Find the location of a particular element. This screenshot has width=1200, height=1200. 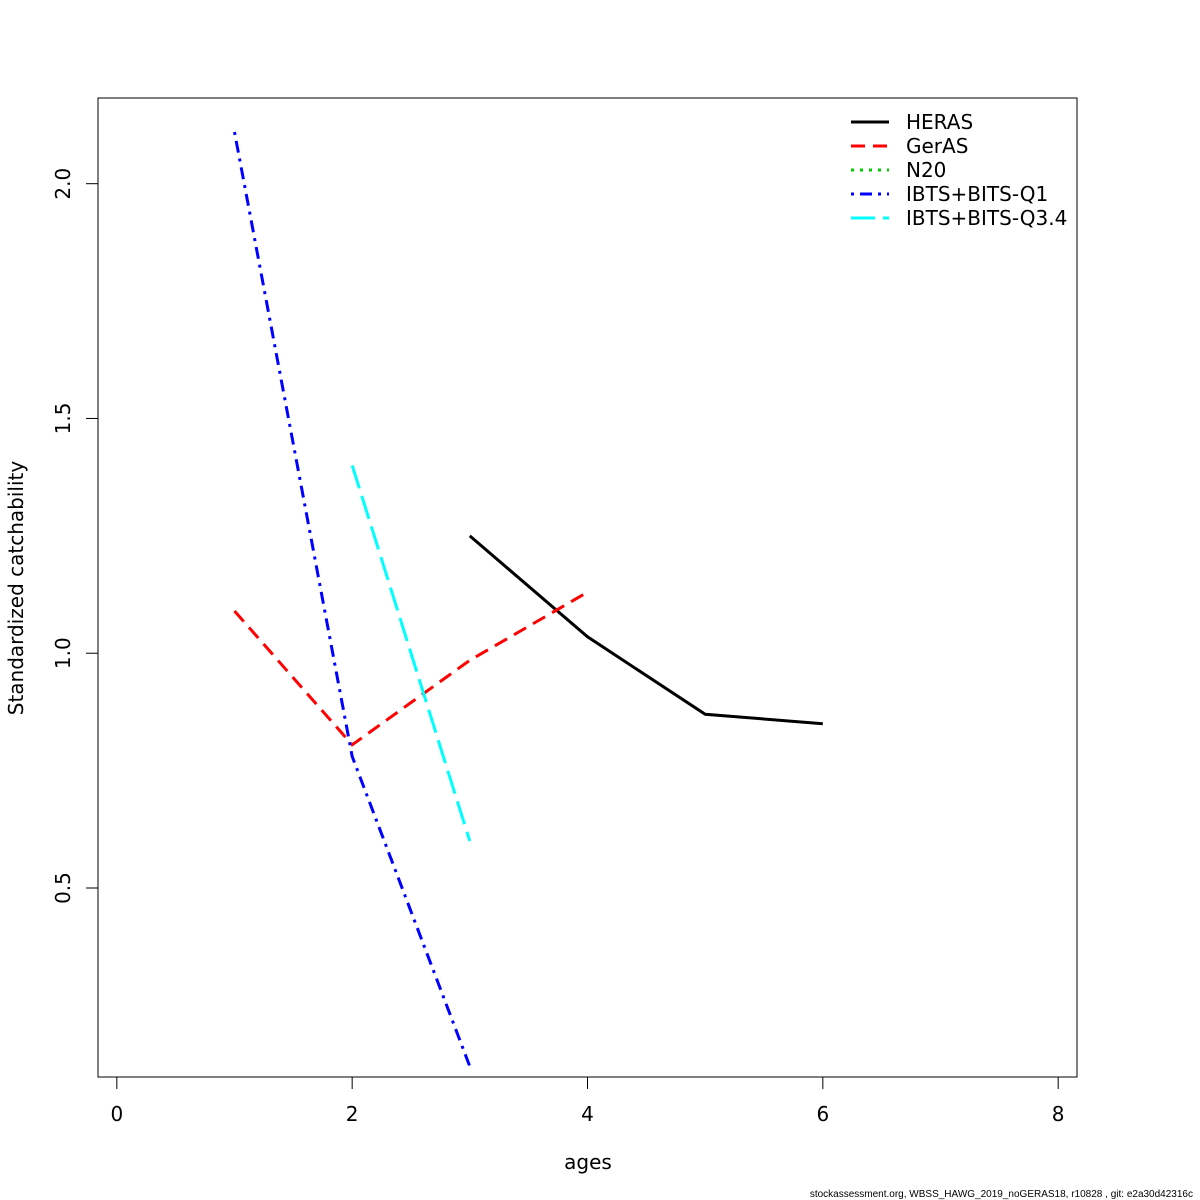

y-axis: 0.5 1.0 1.5 2.0 is located at coordinates (75, 536).